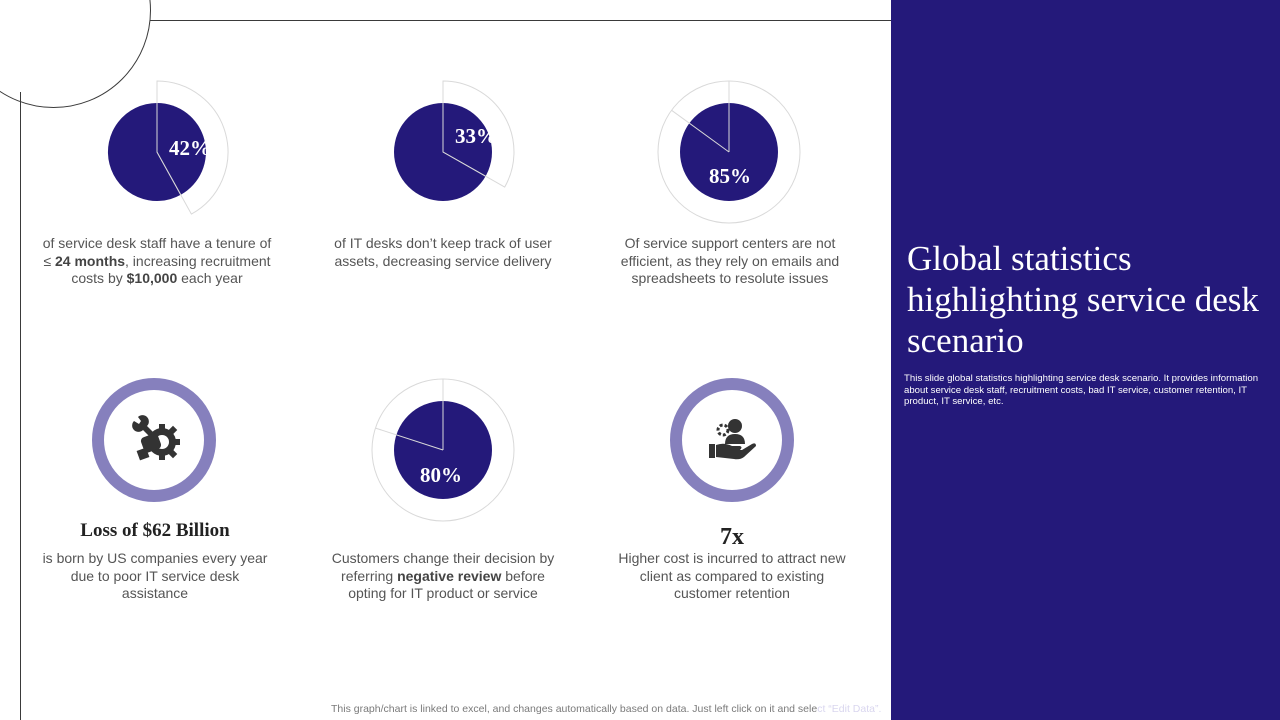 This screenshot has height=720, width=1280. I want to click on wrench-gear-fist-icon, so click(156, 438).